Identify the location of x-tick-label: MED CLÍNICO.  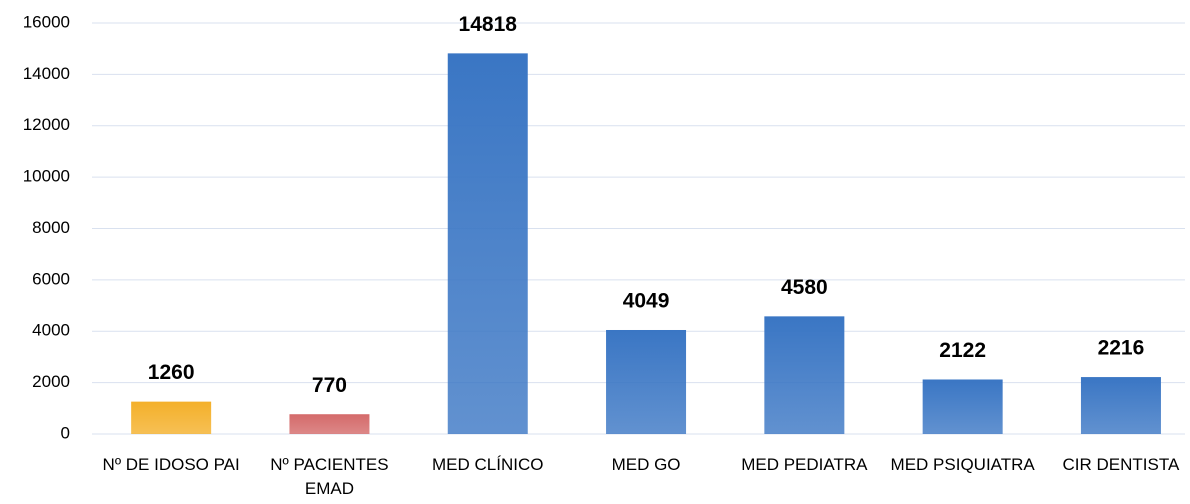
(487, 464).